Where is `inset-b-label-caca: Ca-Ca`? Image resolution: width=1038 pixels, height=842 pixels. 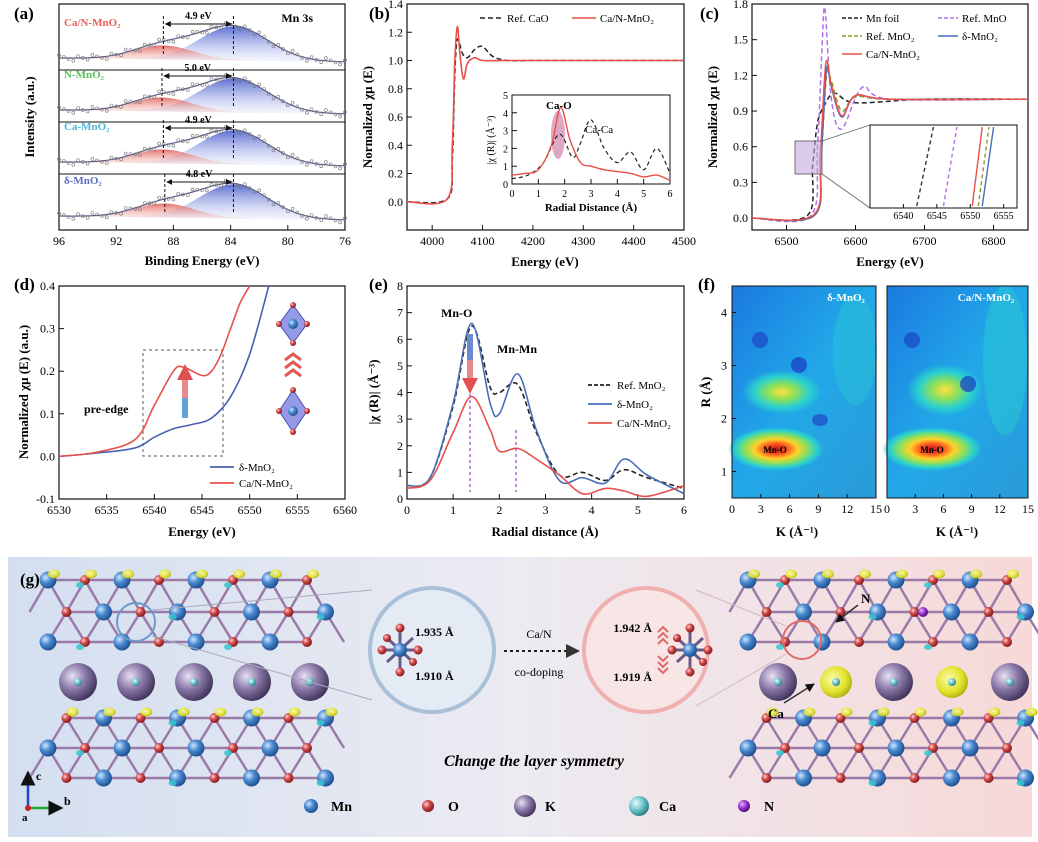
inset-b-label-caca: Ca-Ca is located at coordinates (599, 130).